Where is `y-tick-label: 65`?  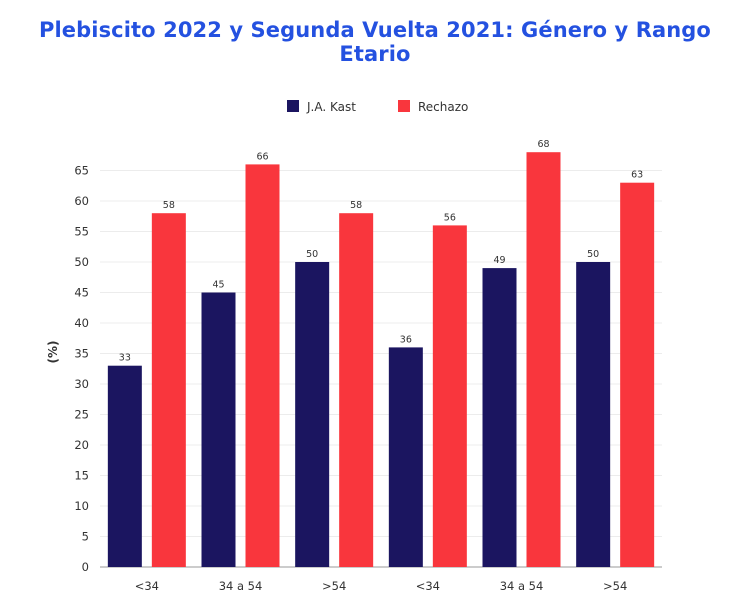
y-tick-label: 65 is located at coordinates (81, 171).